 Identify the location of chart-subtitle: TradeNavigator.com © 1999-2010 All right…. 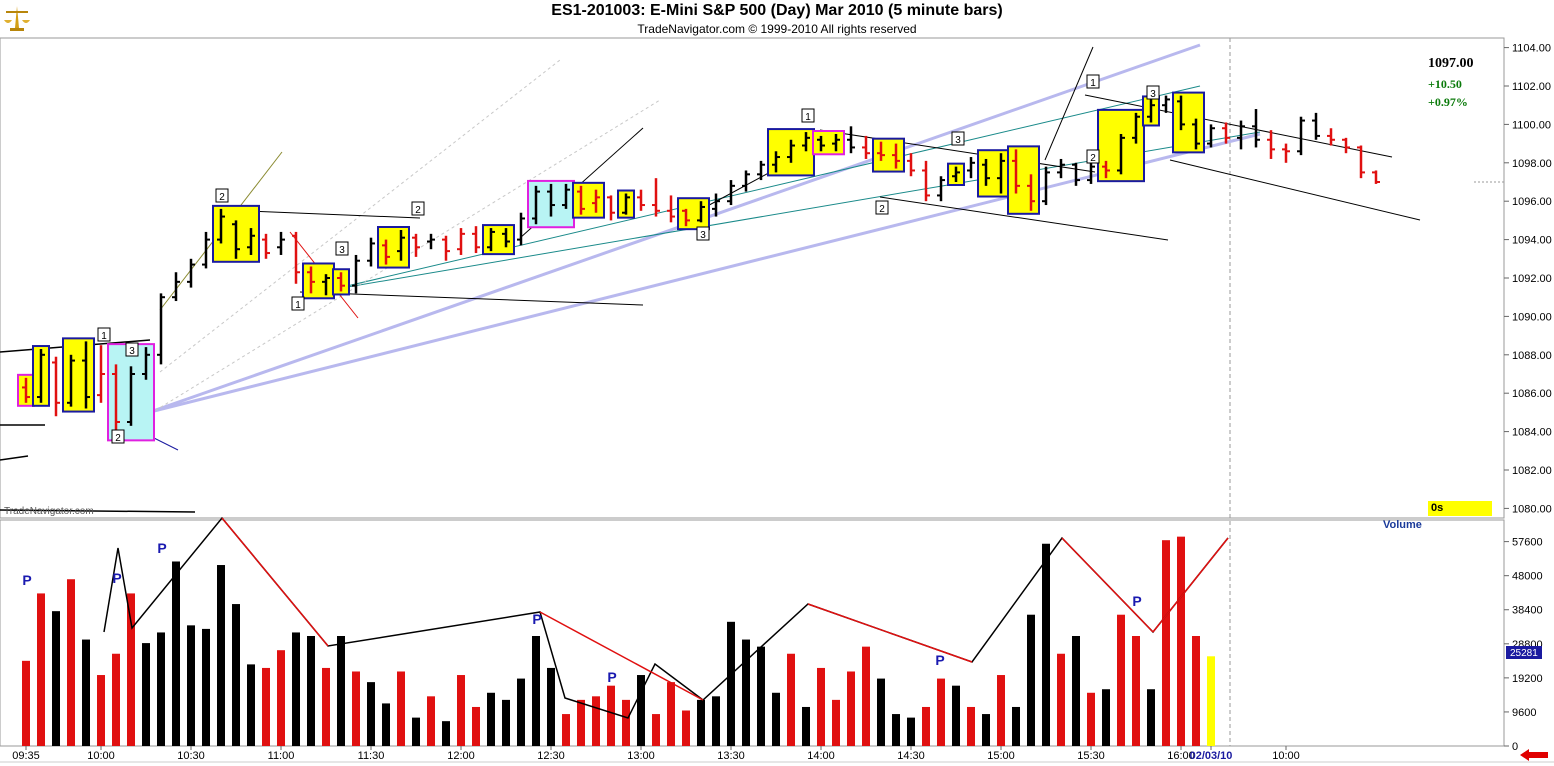
(777, 29).